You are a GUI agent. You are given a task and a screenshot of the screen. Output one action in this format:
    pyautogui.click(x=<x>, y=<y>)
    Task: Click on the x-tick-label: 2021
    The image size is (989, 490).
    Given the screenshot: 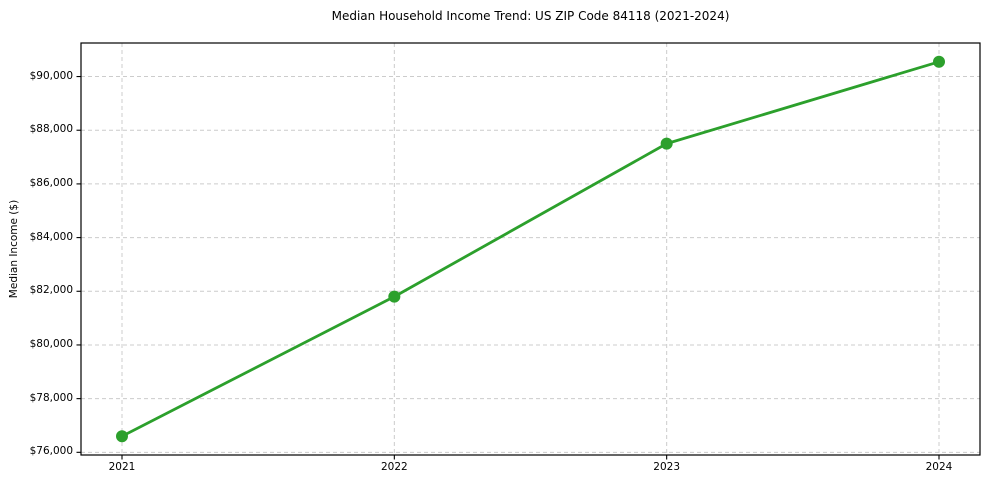 What is the action you would take?
    pyautogui.click(x=122, y=467)
    